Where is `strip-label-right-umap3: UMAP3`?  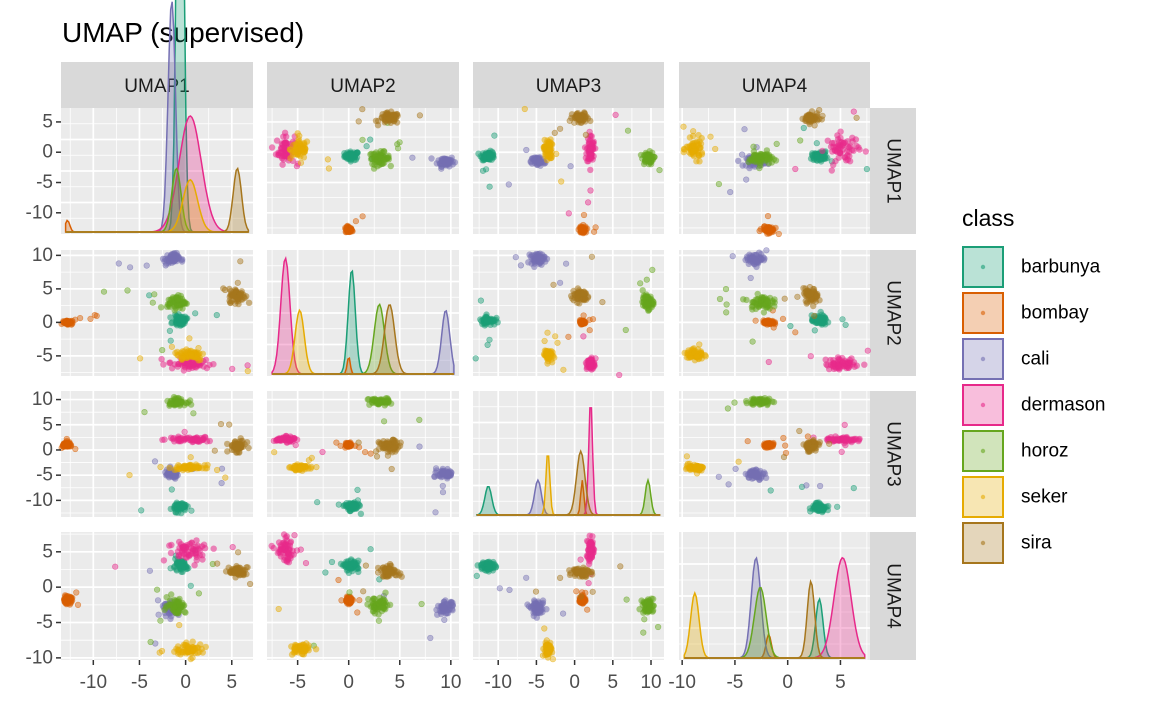
strip-label-right-umap3: UMAP3 is located at coordinates (893, 453).